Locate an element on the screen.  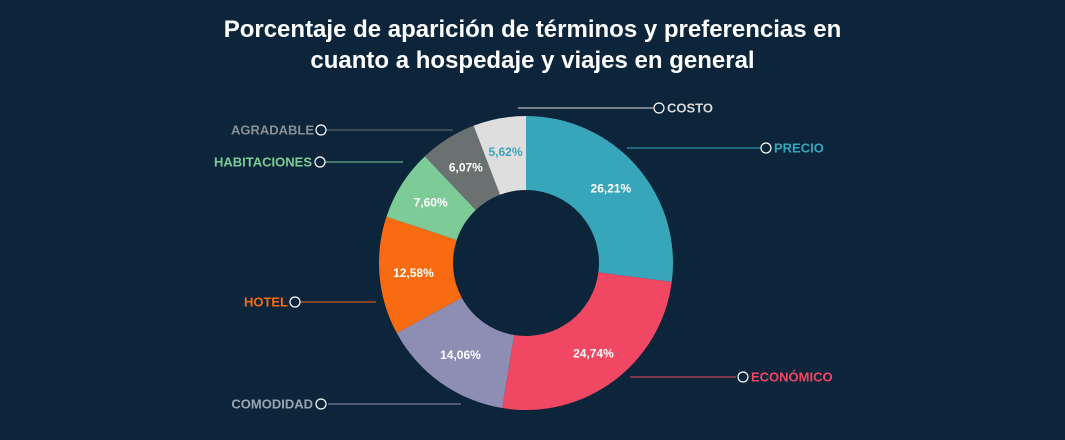
value-label-economico: 24,74% is located at coordinates (593, 354).